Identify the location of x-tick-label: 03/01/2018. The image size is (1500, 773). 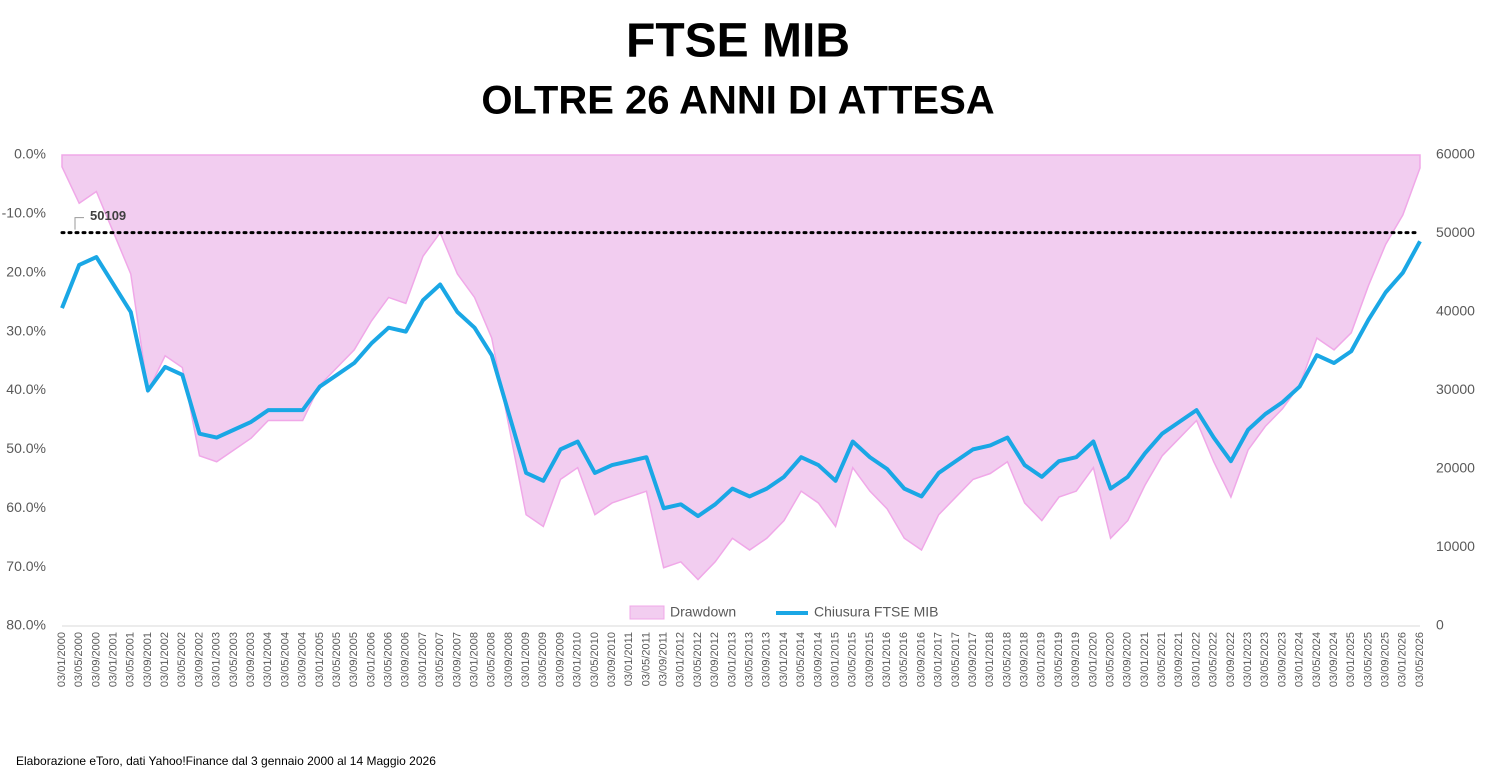
(990, 659).